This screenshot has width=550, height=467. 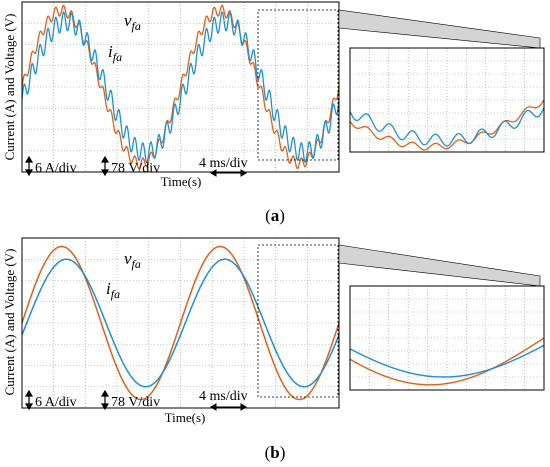 What do you see at coordinates (56, 168) in the screenshot?
I see `panel-a-current-scale: 6 A/div` at bounding box center [56, 168].